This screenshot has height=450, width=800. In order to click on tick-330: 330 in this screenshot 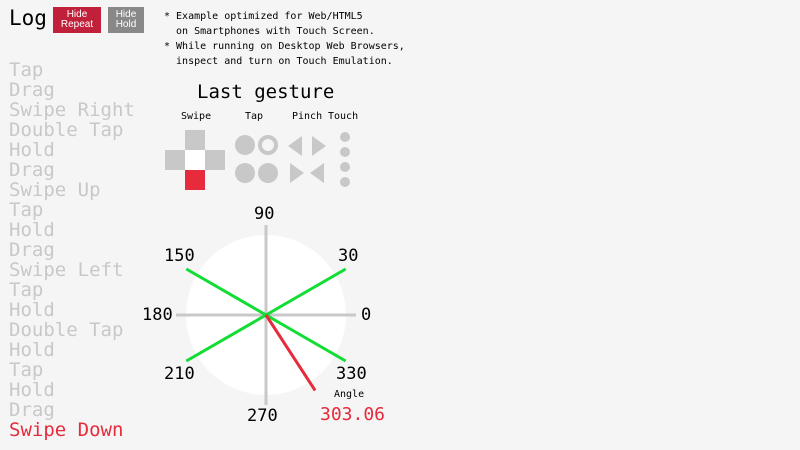, I will do `click(351, 374)`.